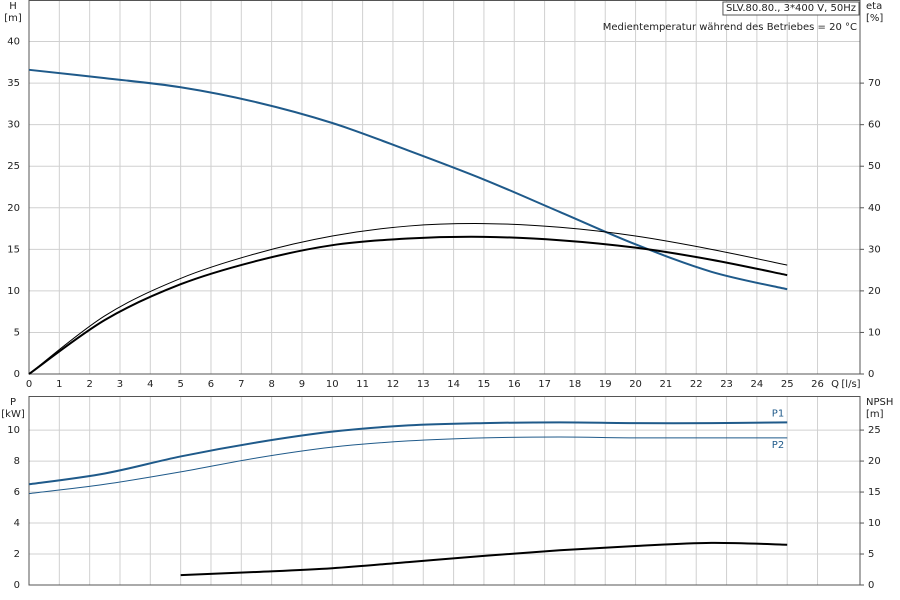  I want to click on x-tick-label: 12, so click(393, 384).